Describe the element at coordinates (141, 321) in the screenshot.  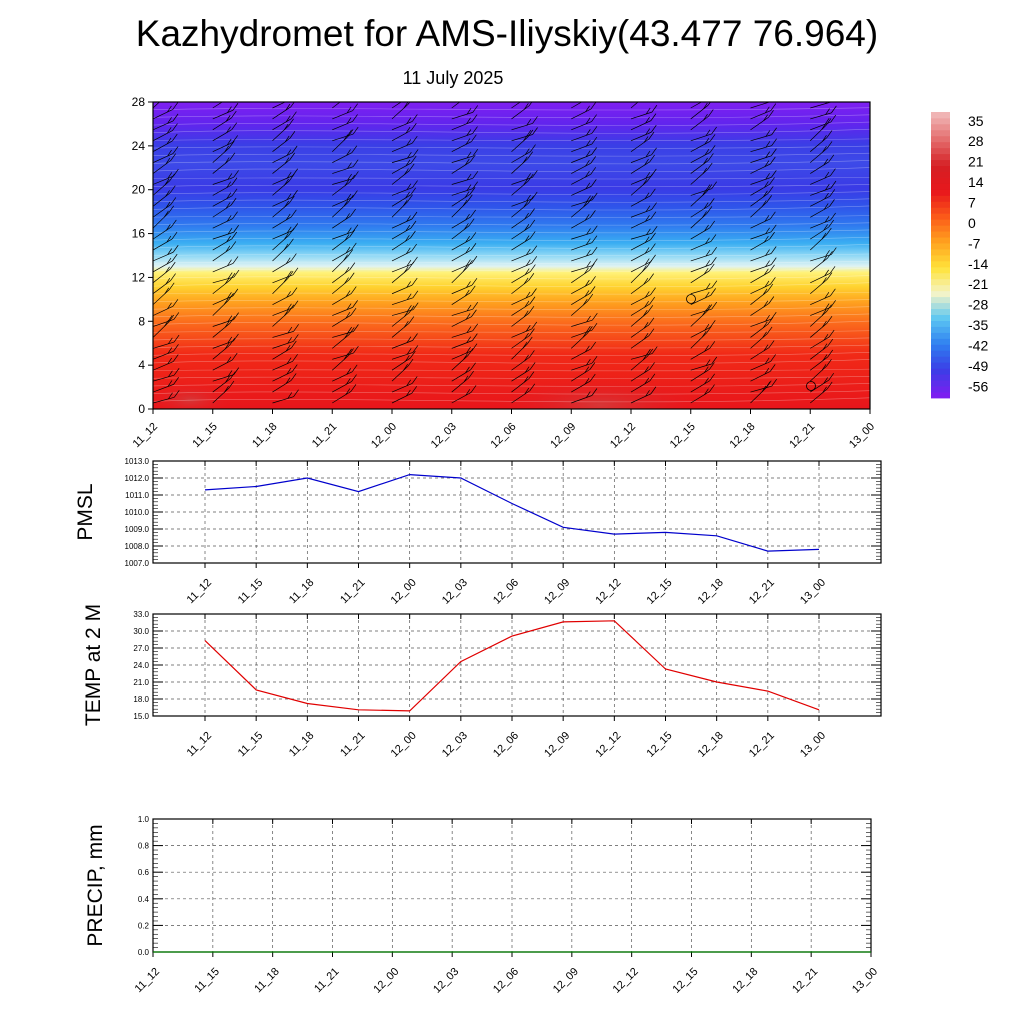
I see `heatmap-y-tick-label: 8` at that location.